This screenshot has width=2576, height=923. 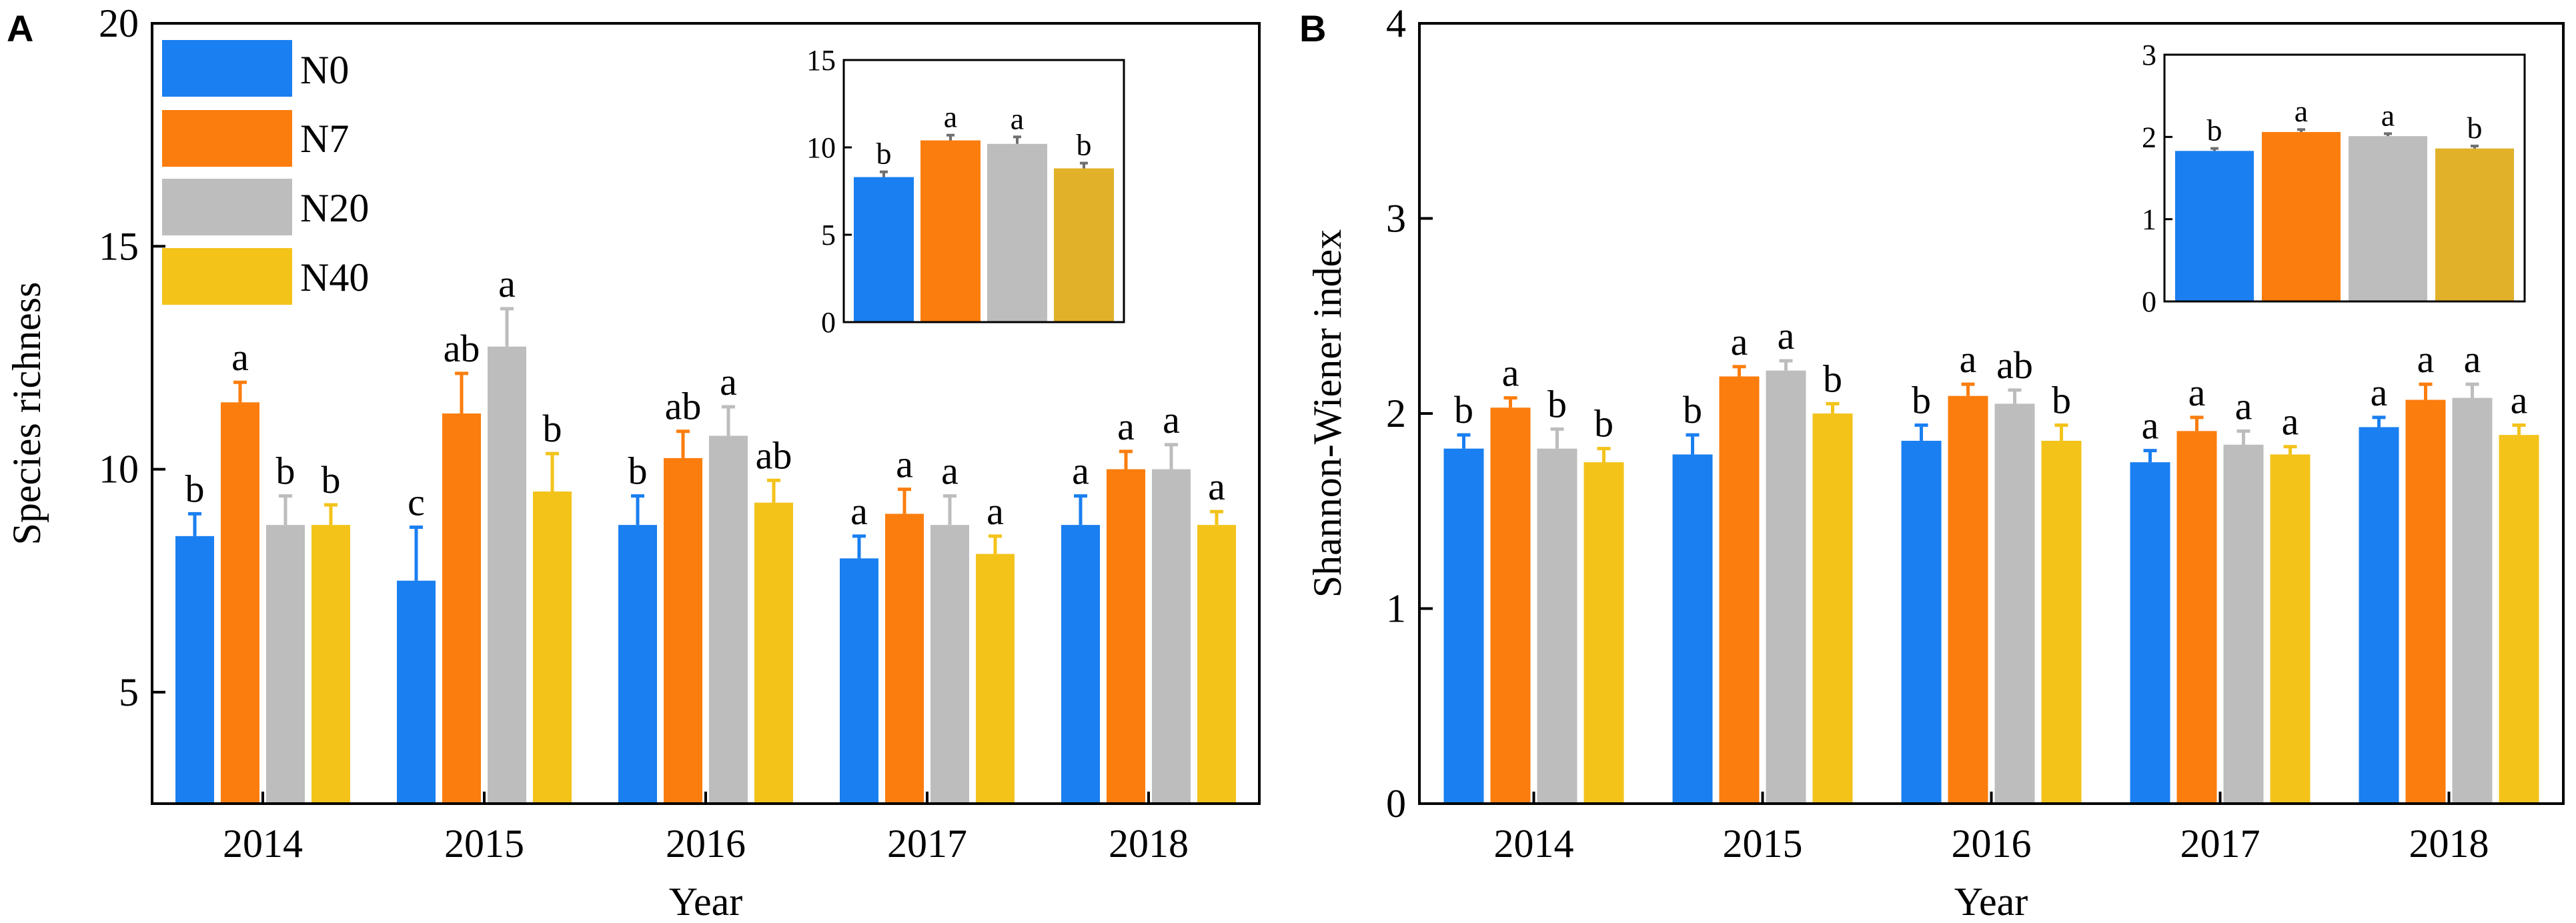 I want to click on panel-b-inset: 0 1 2 3 b a a b, so click(x=2333, y=179).